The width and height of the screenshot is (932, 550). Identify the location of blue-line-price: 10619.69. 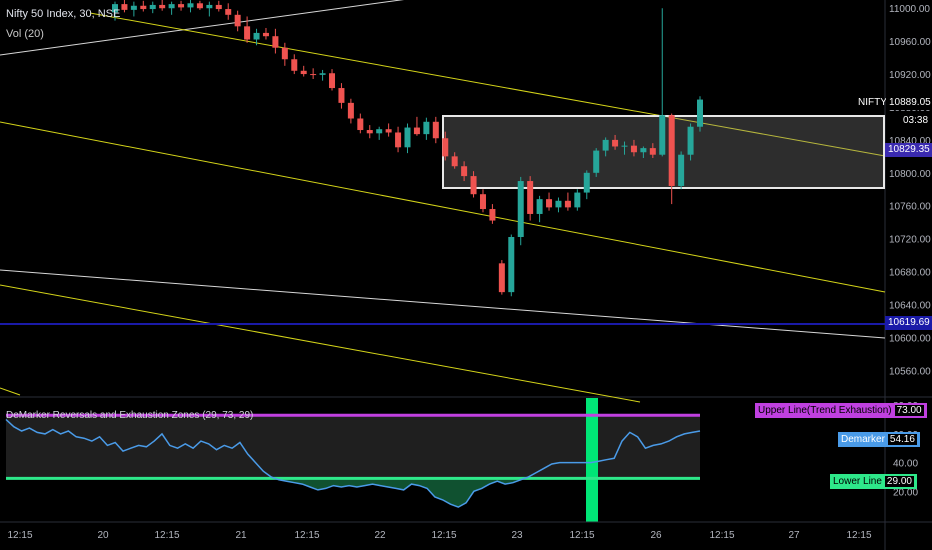
(909, 322).